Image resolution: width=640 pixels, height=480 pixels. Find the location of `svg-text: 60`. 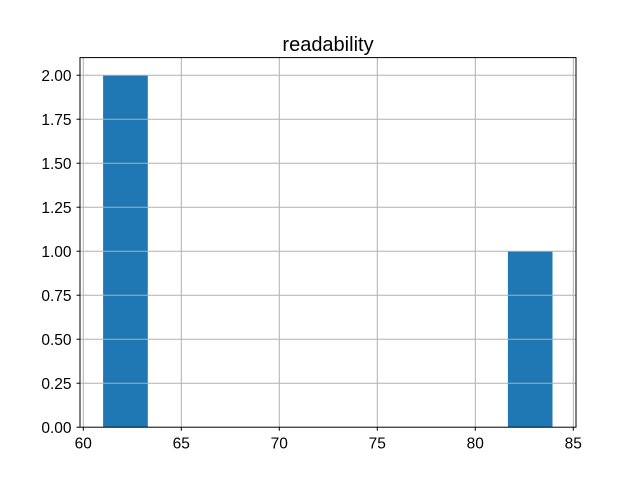

svg-text: 60 is located at coordinates (84, 443).